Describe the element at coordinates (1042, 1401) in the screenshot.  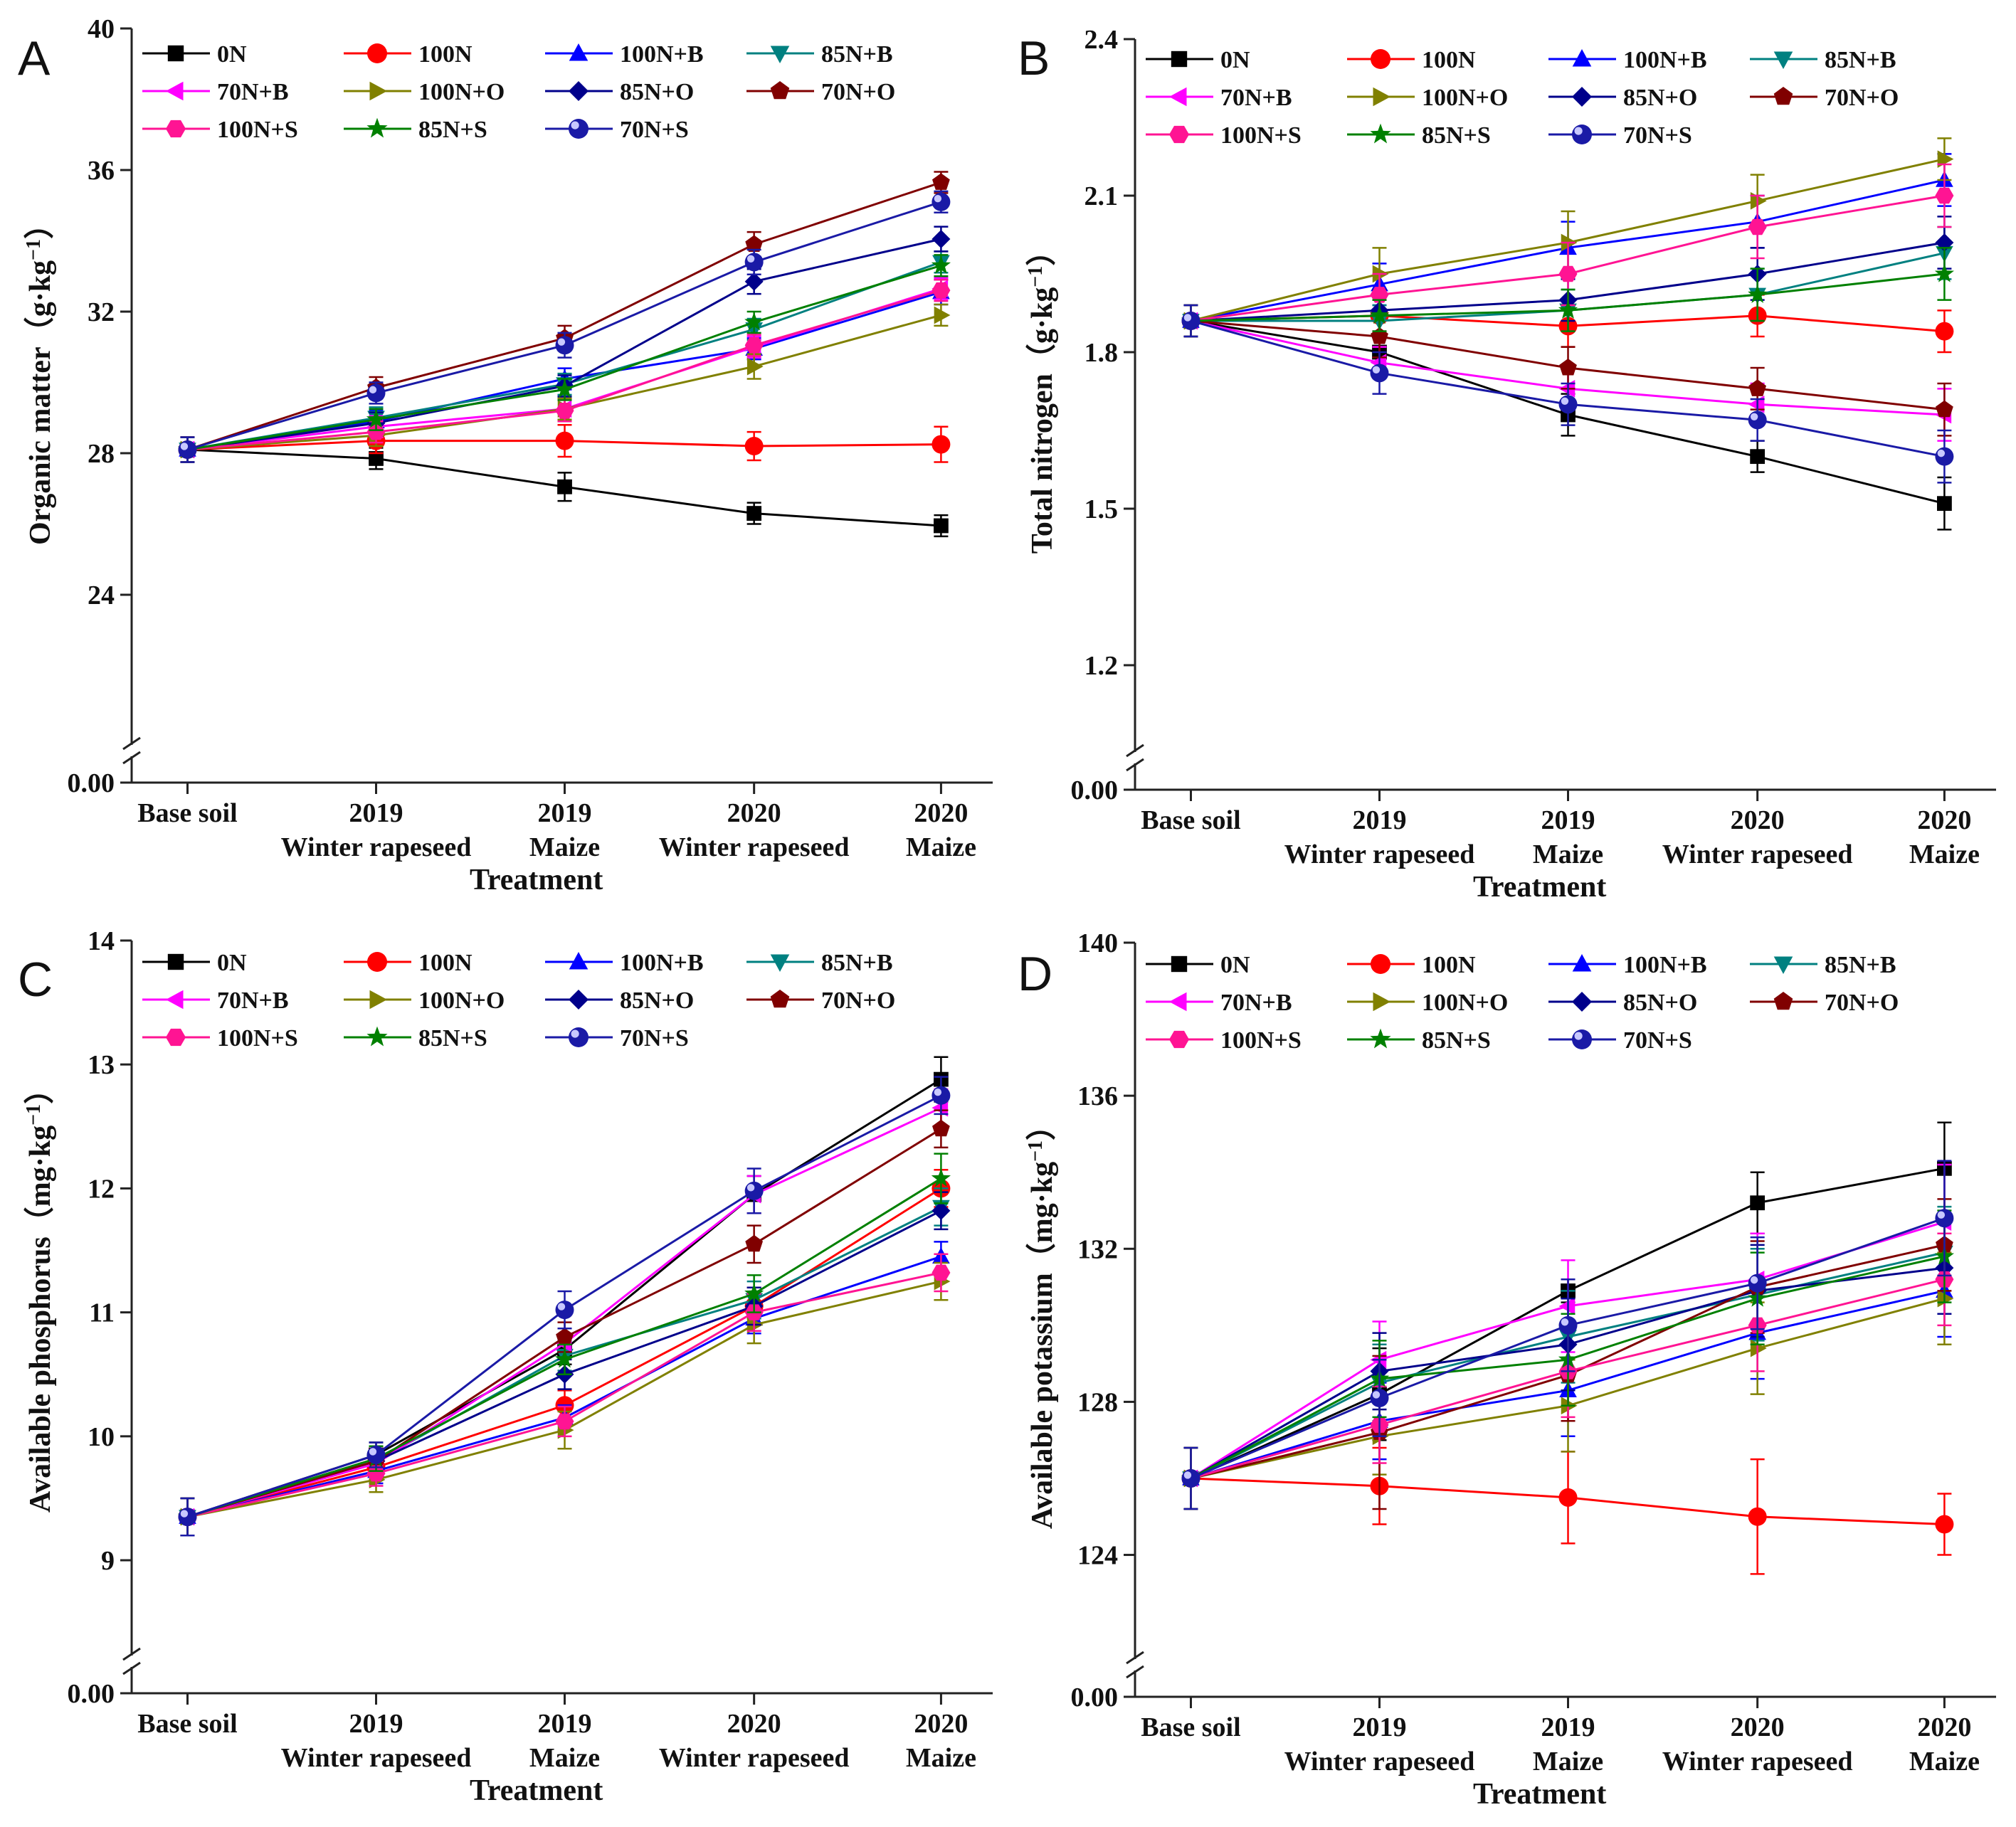
I see `y-axis-title-main: Available potassium` at that location.